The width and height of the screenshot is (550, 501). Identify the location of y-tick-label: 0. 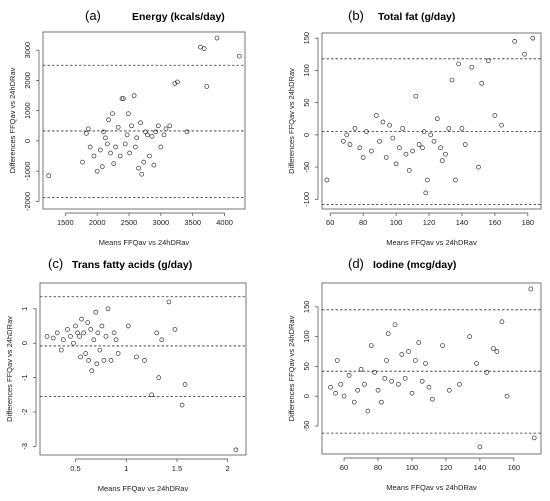
(24, 343).